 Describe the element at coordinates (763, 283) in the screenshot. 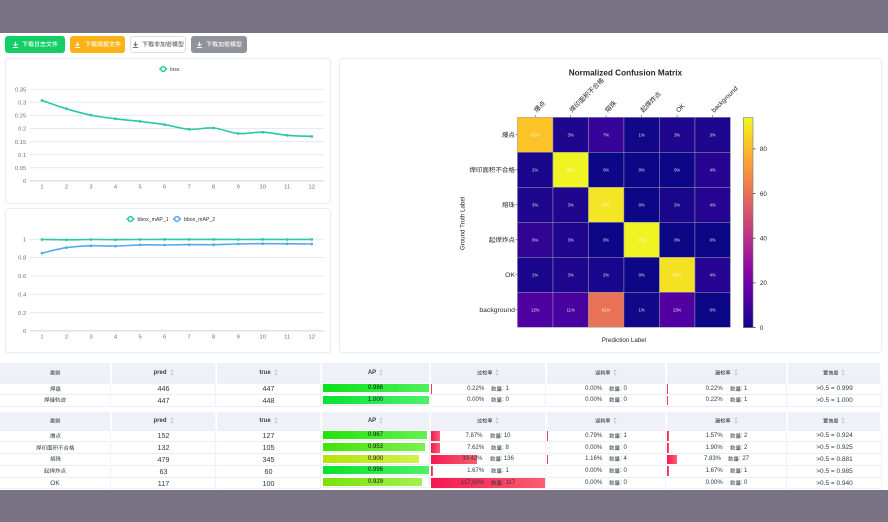

I see `svg-text: 20` at that location.